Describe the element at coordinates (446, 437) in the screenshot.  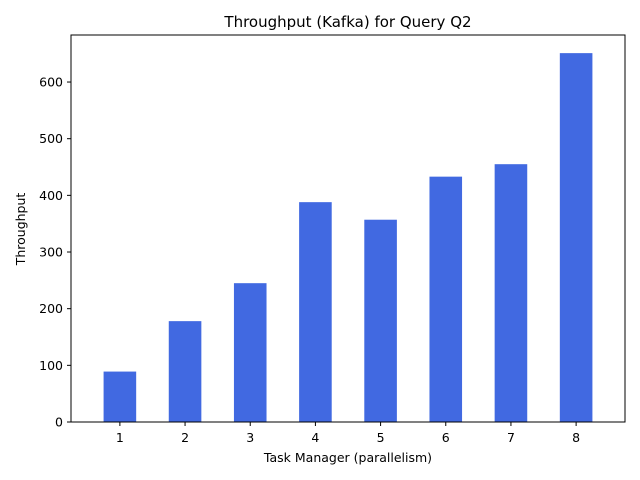
I see `x-tick-label-6: 6` at that location.